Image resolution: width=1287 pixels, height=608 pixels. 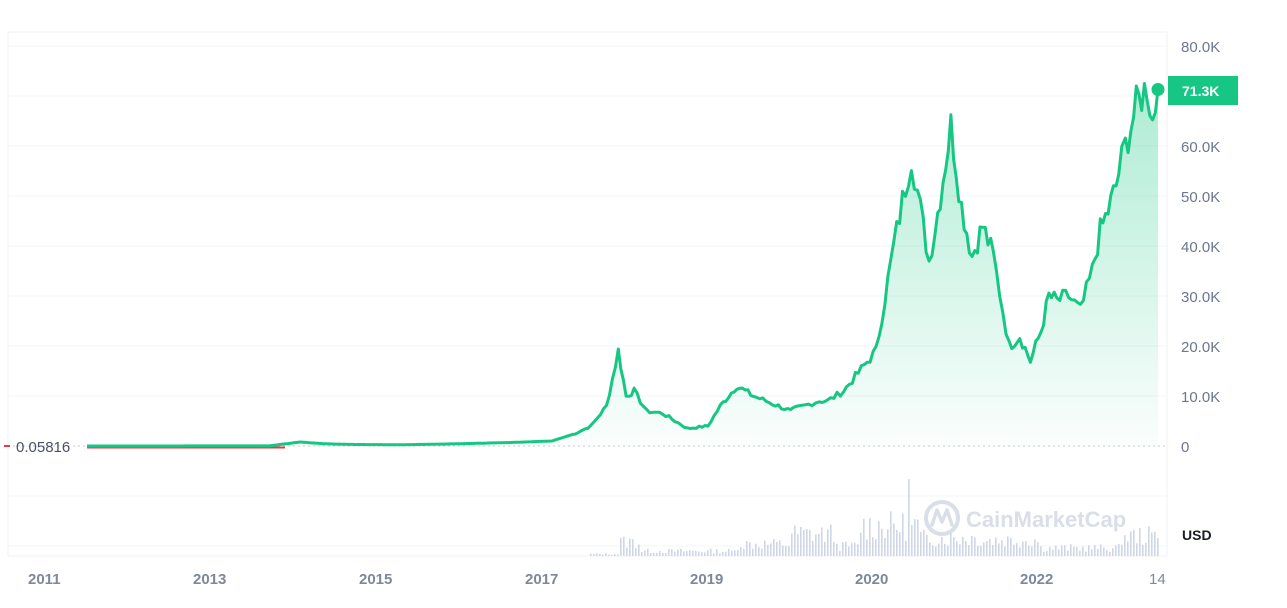 I want to click on x-tick-2017: 2017, so click(x=541, y=579).